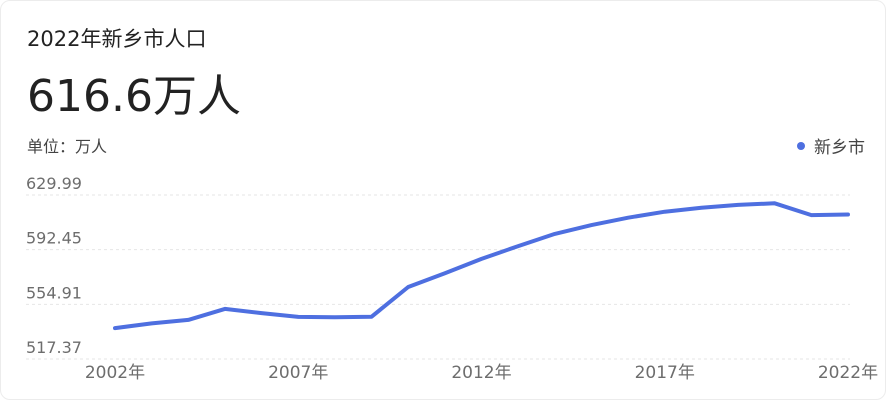 Image resolution: width=886 pixels, height=400 pixels. What do you see at coordinates (298, 373) in the screenshot?
I see `x-tick-label: 2007年` at bounding box center [298, 373].